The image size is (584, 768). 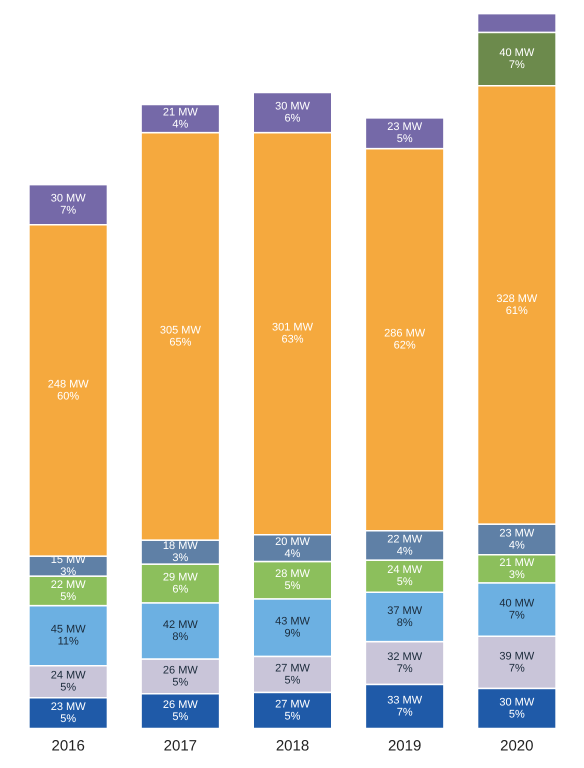 What do you see at coordinates (293, 746) in the screenshot?
I see `x-tick-label: 2018` at bounding box center [293, 746].